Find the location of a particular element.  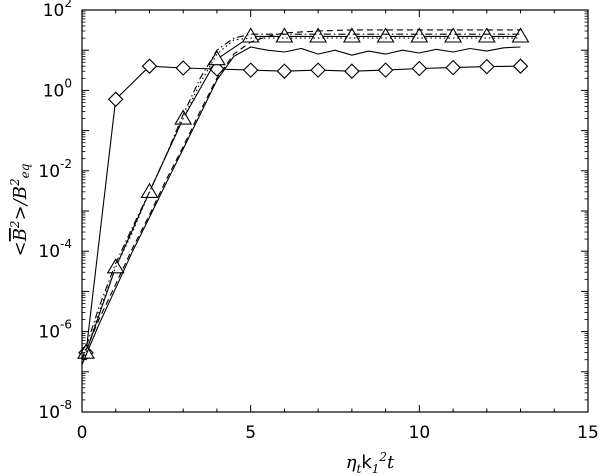

y-tick-label: 10⁻⁴ is located at coordinates (55, 249).